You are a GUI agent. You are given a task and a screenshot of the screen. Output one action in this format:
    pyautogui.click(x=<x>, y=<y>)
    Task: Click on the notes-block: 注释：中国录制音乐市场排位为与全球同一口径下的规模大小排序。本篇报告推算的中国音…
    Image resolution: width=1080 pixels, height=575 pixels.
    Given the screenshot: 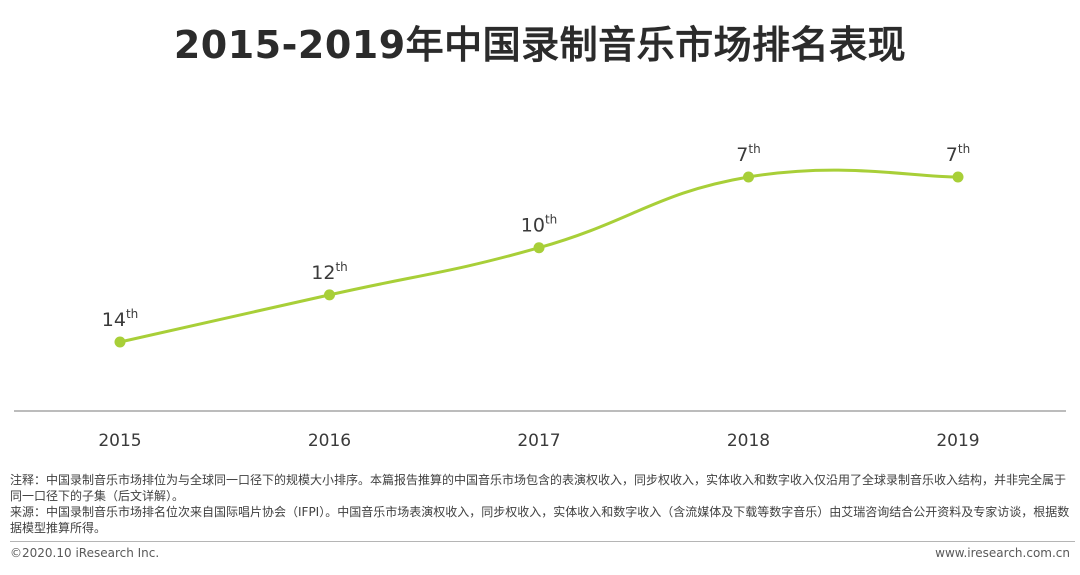 What is the action you would take?
    pyautogui.click(x=542, y=504)
    